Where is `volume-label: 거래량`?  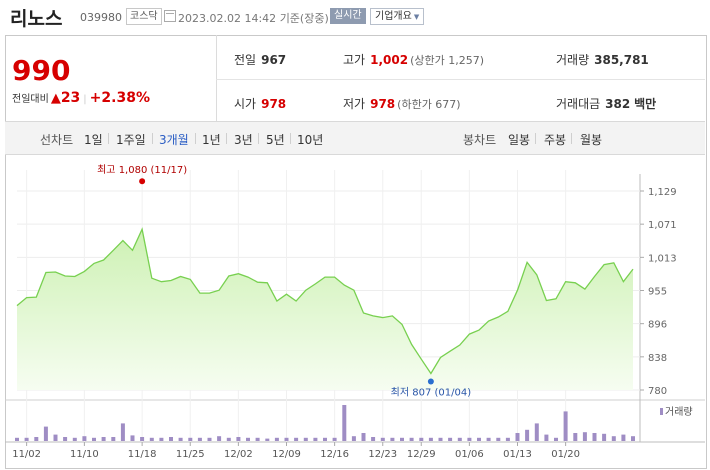 volume-label: 거래량 is located at coordinates (573, 60).